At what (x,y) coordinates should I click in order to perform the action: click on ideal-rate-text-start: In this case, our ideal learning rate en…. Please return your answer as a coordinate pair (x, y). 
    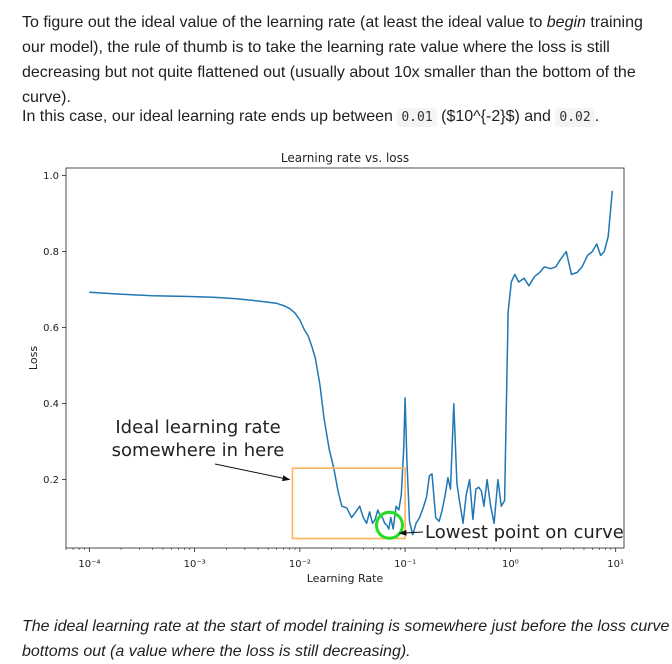
    Looking at the image, I should click on (210, 116).